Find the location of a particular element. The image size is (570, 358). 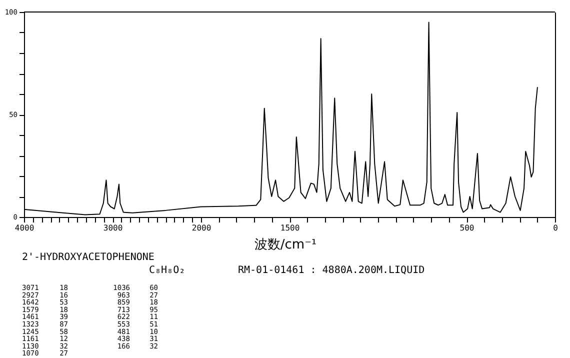

x-tick-label: 0 is located at coordinates (555, 228).